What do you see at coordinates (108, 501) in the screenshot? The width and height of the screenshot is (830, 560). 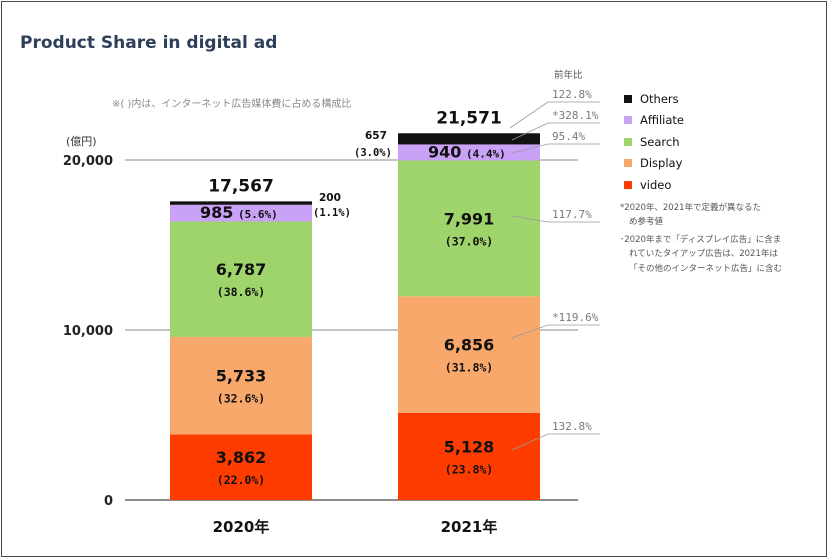 I see `y-tick-label: 0` at bounding box center [108, 501].